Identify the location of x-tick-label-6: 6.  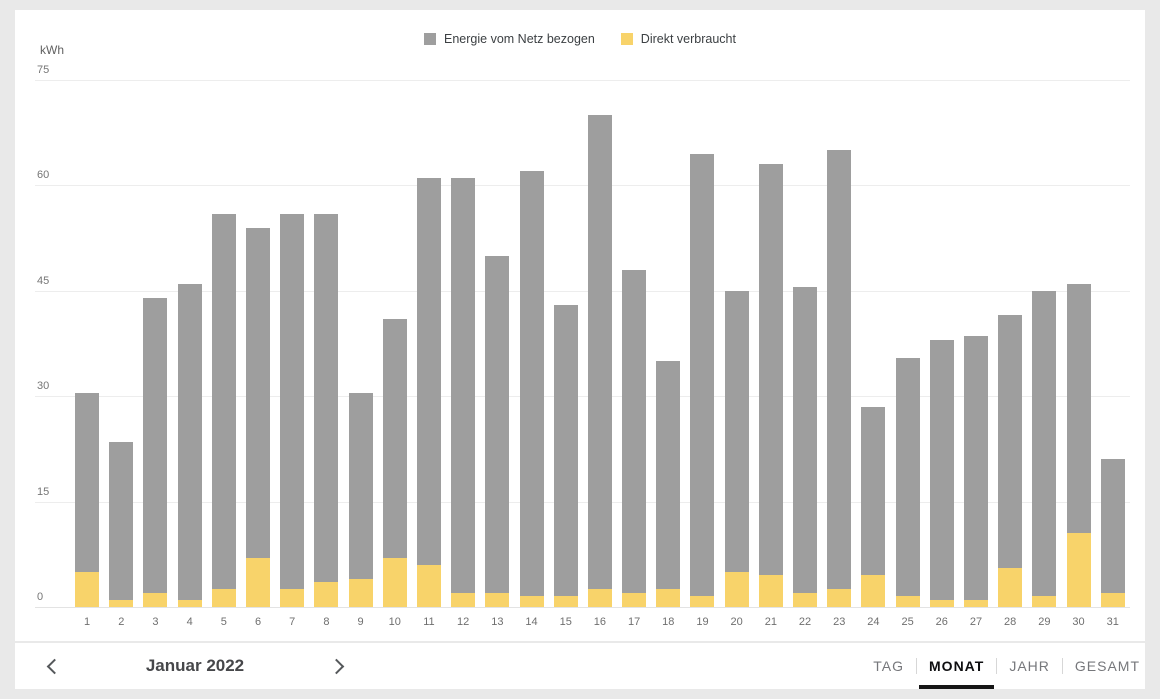
(258, 622).